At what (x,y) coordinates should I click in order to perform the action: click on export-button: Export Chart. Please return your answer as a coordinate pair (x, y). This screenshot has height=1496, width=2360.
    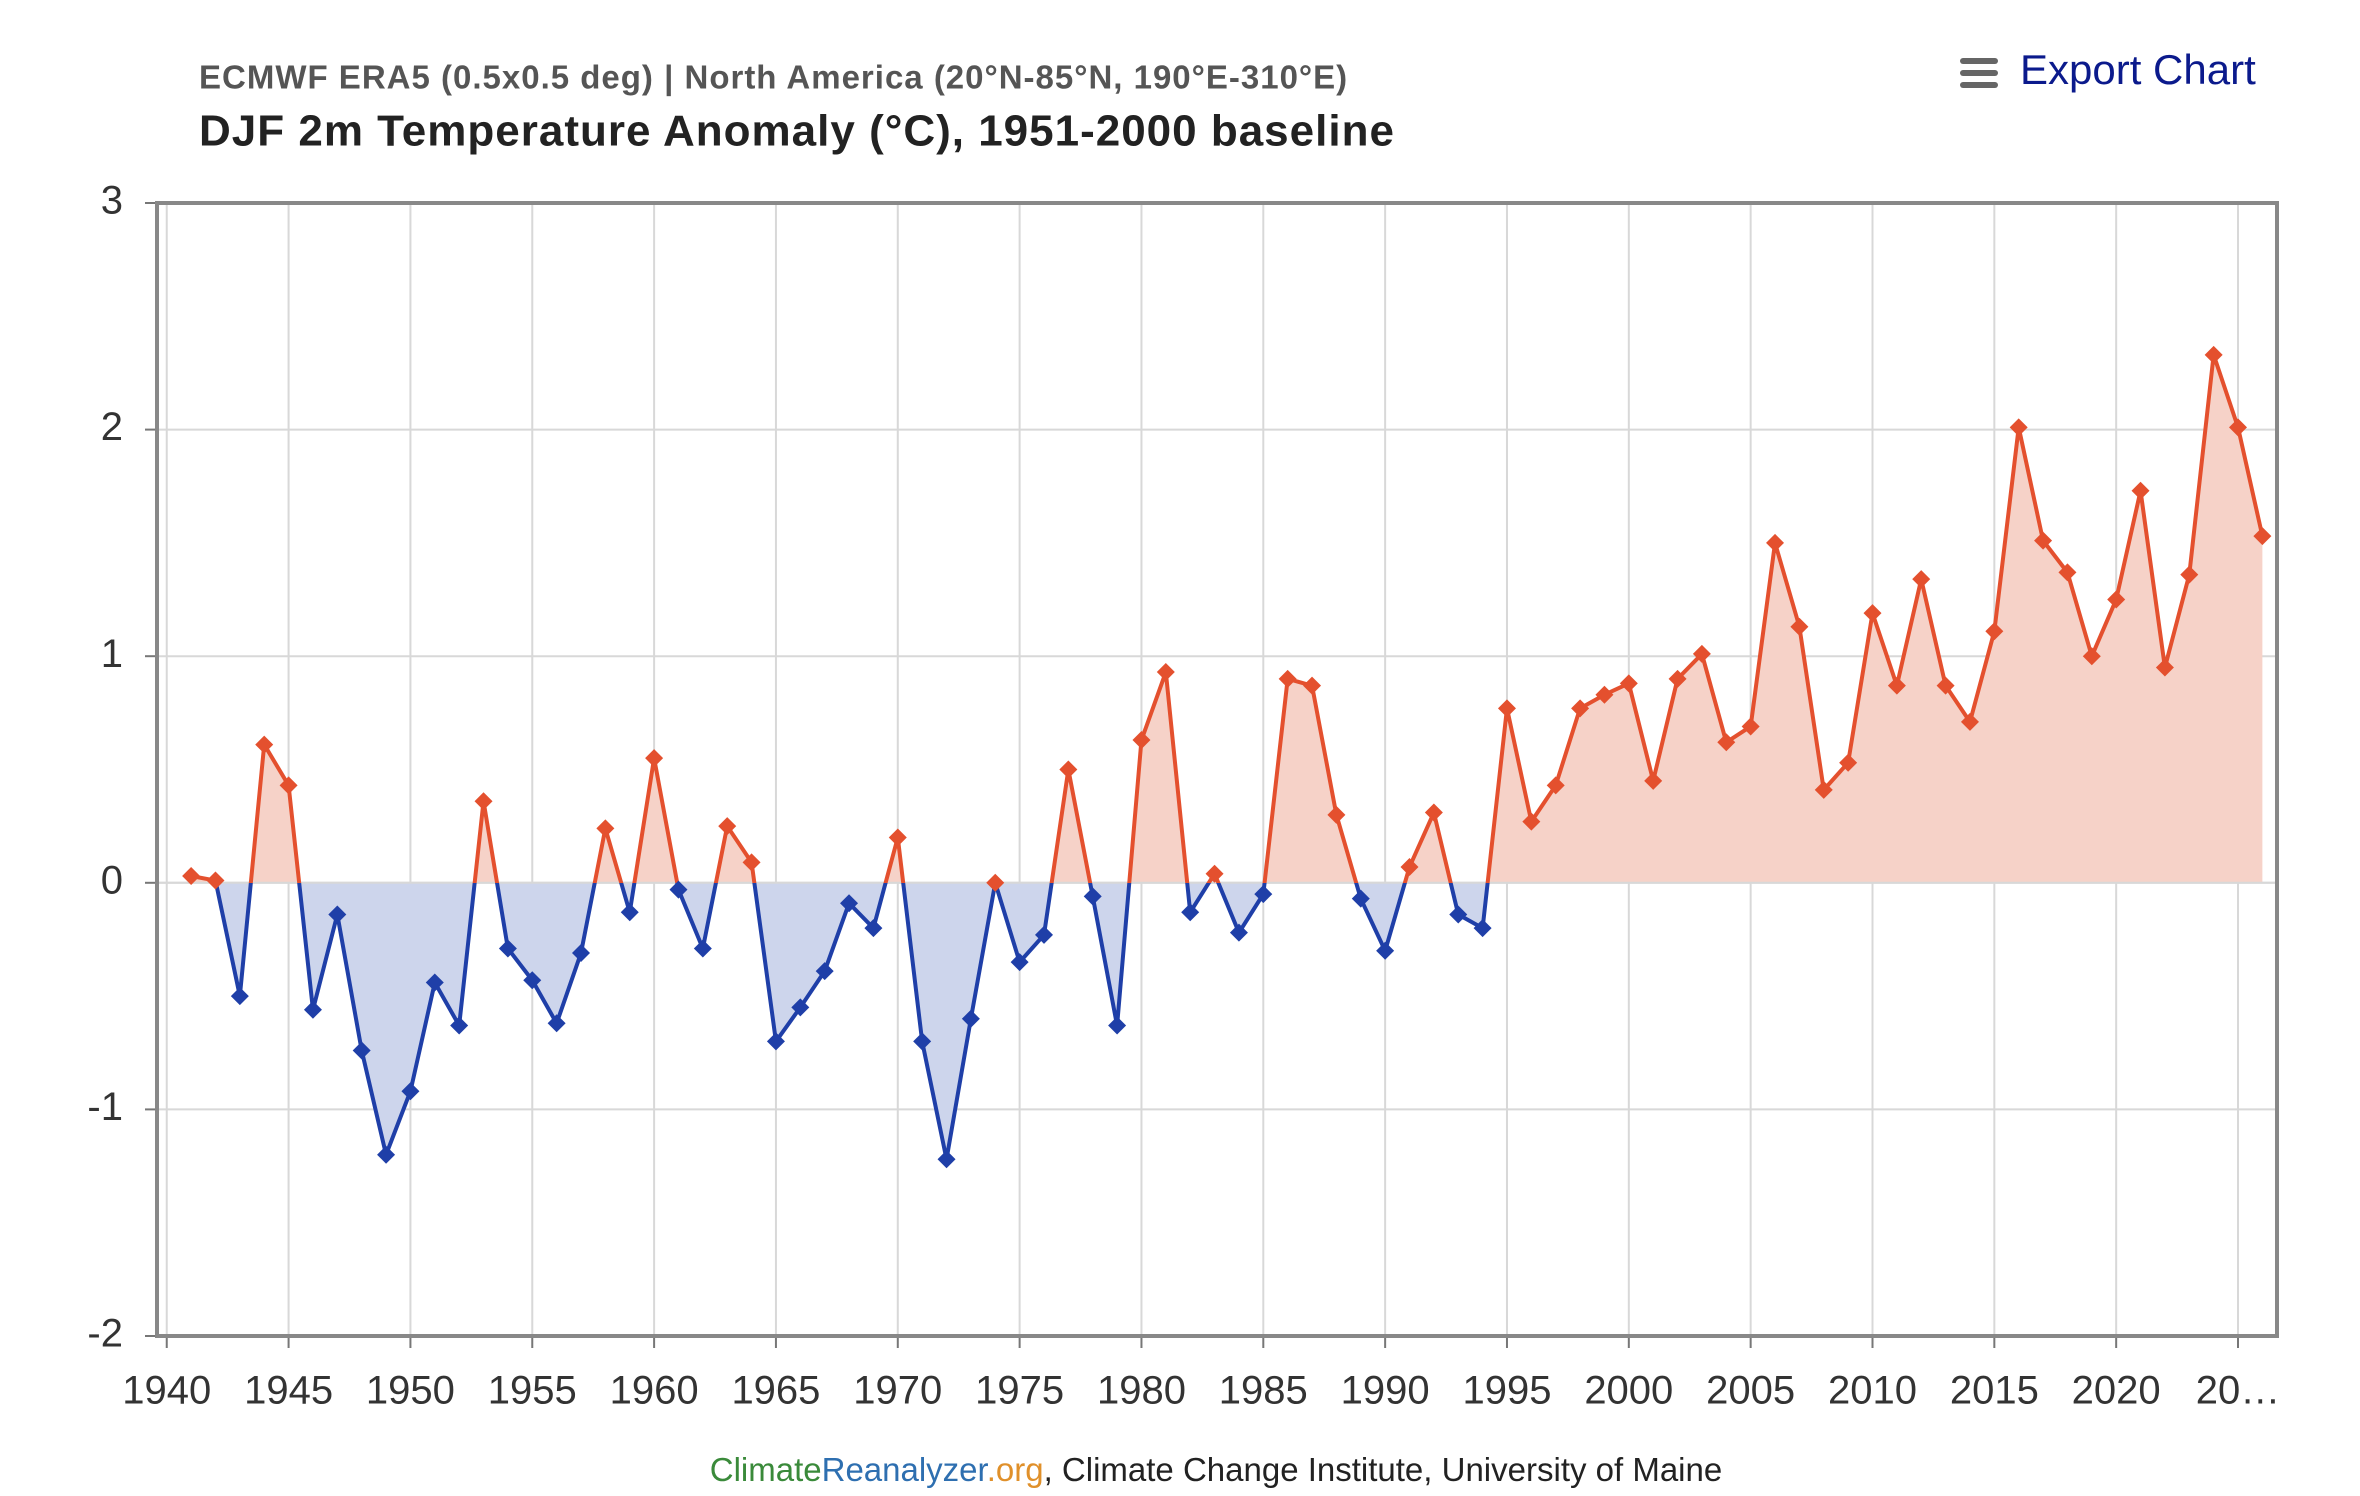
    Looking at the image, I should click on (2115, 72).